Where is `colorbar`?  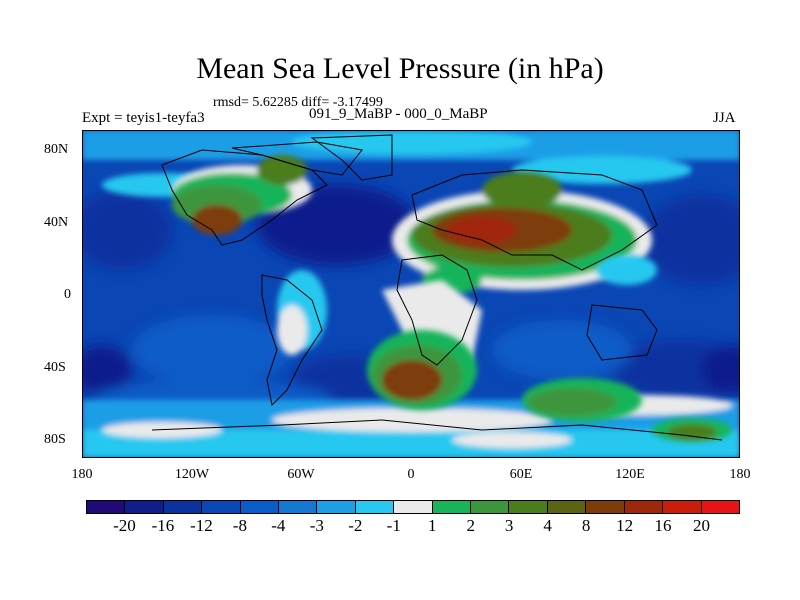 colorbar is located at coordinates (413, 507).